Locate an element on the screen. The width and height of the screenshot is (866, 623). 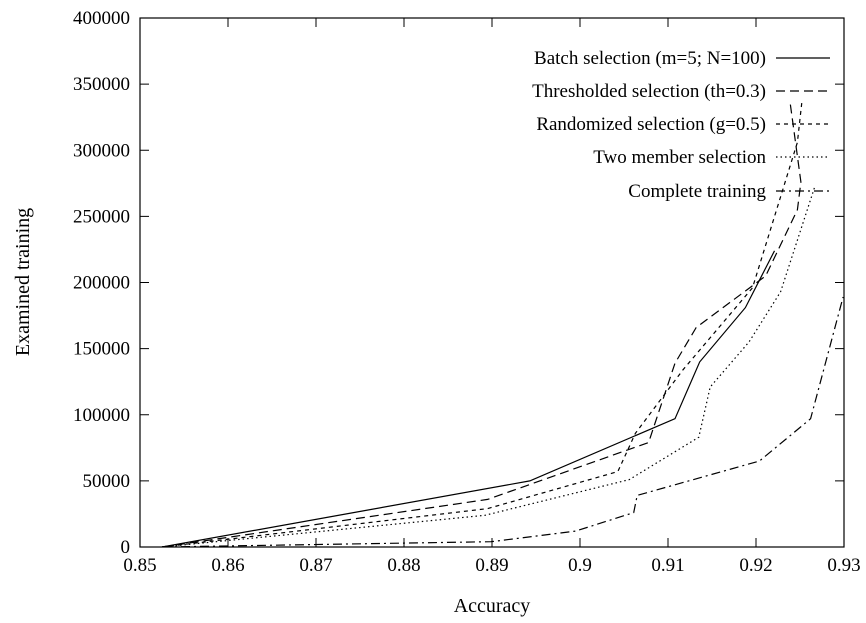
y-tick-label: 200000 is located at coordinates (101, 283).